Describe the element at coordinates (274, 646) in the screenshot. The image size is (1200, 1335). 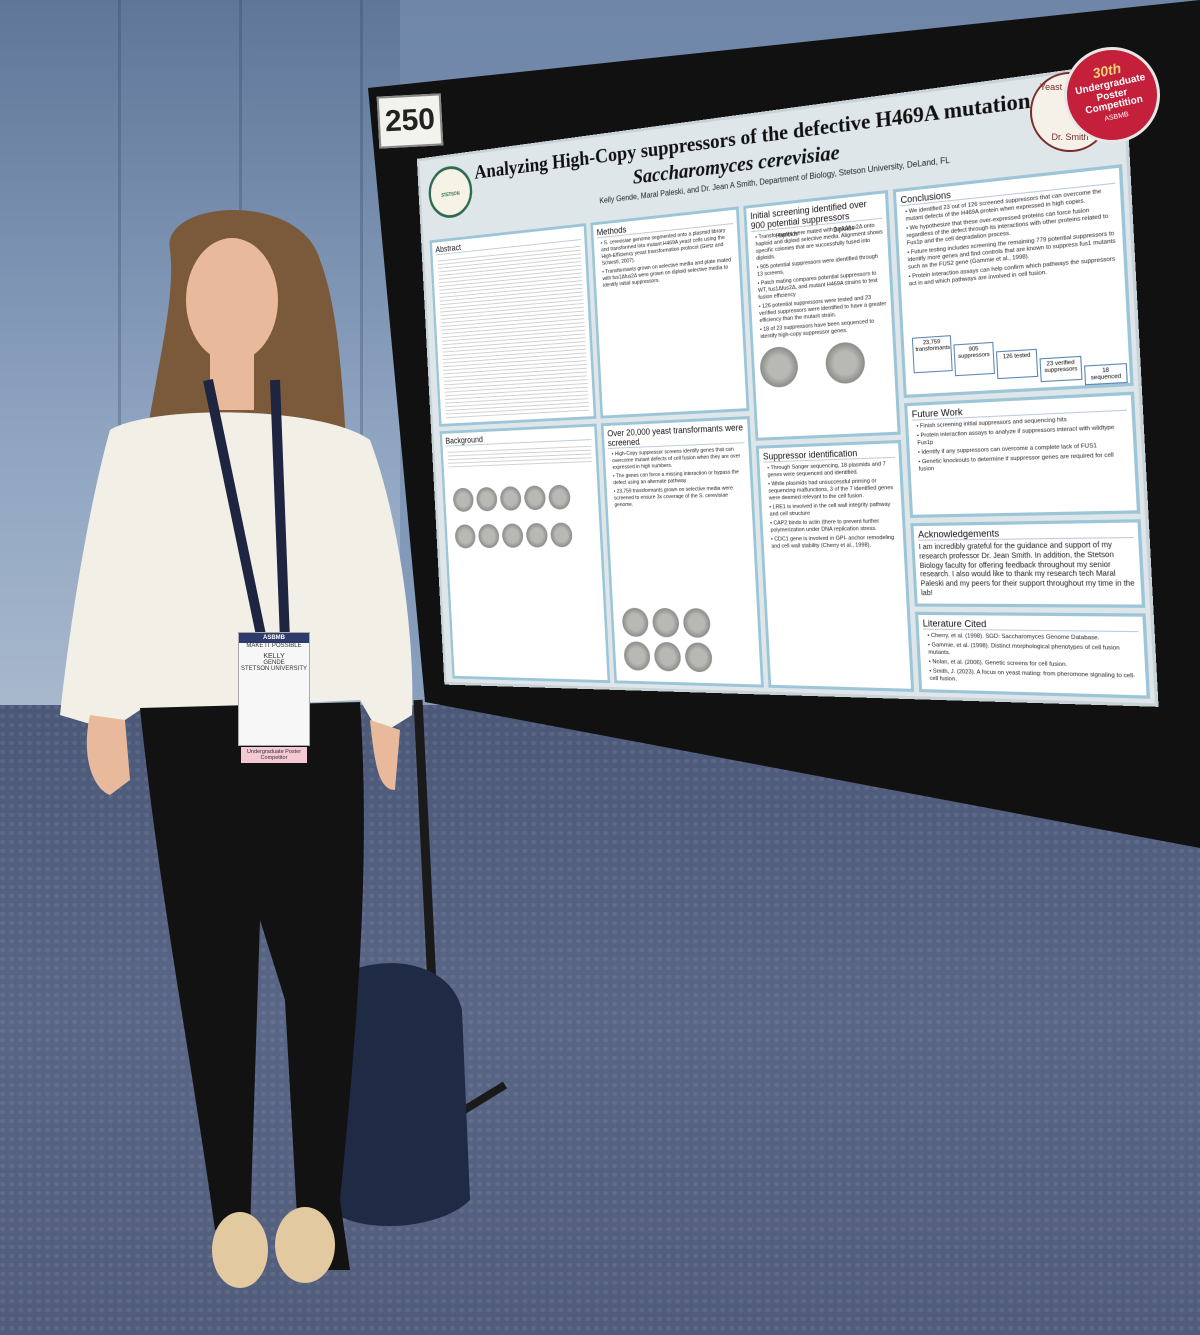
I see `badge-slogan: MAKE IT POSSIBLE` at that location.